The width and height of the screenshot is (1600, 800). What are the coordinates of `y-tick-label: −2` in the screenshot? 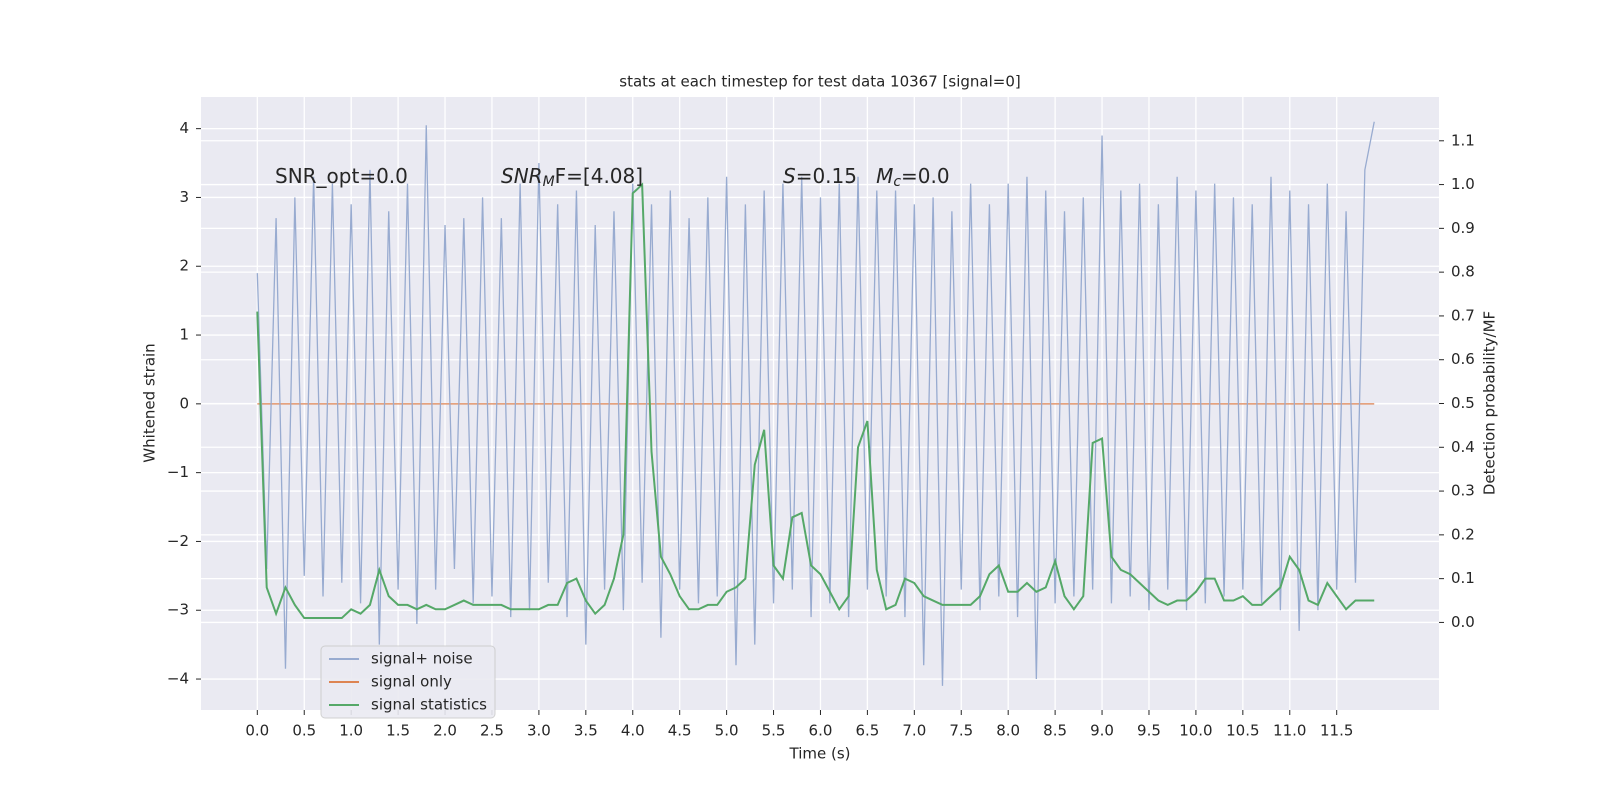 It's located at (178, 541).